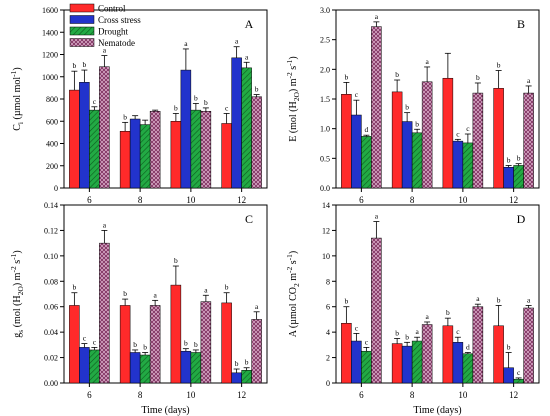 The image size is (550, 416). I want to click on y-tick-label: 8, so click(328, 281).